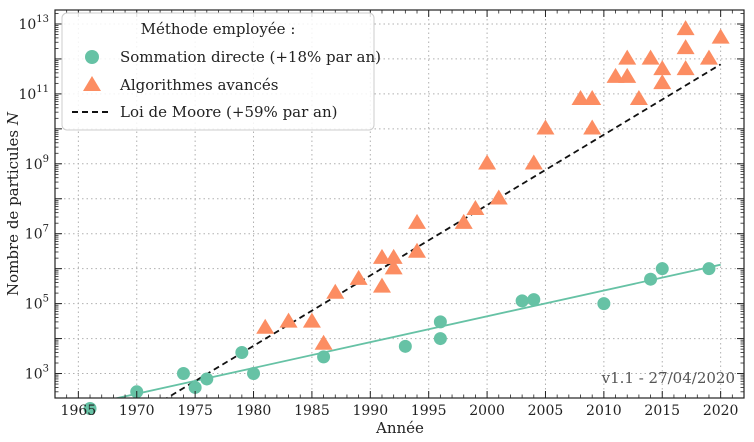  What do you see at coordinates (370, 411) in the screenshot?
I see `x-tick-label: 1990` at bounding box center [370, 411].